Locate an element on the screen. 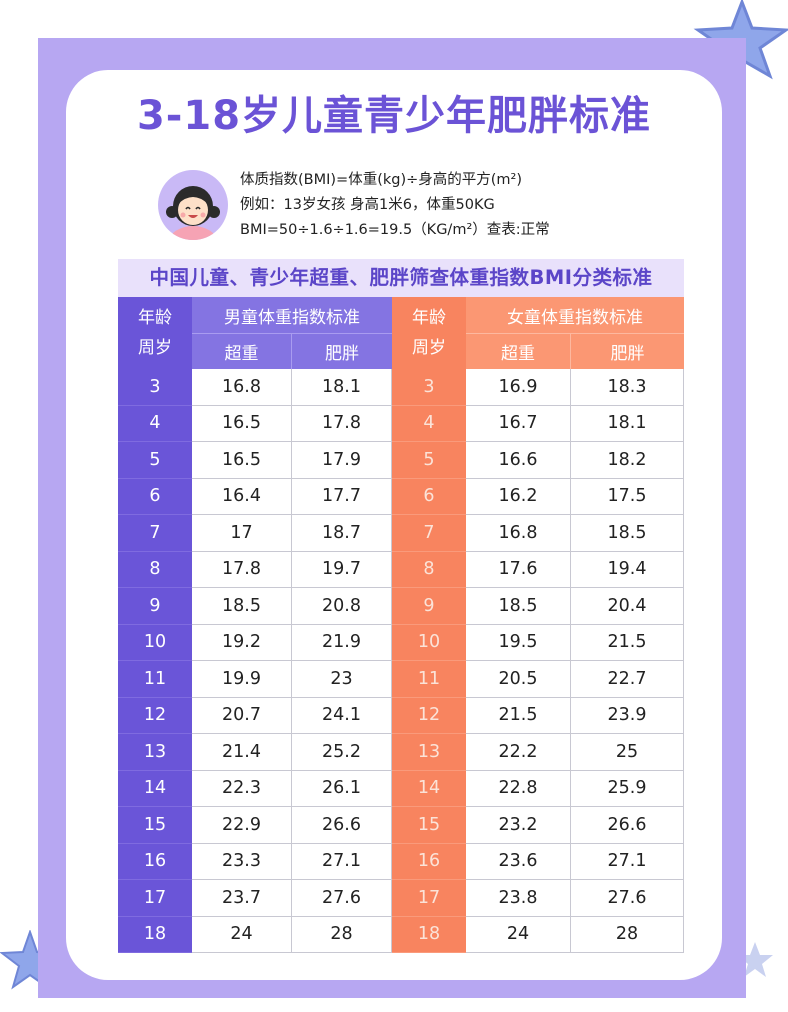 This screenshot has width=788, height=1012. girl-overweight-cell: 16.9 is located at coordinates (518, 387).